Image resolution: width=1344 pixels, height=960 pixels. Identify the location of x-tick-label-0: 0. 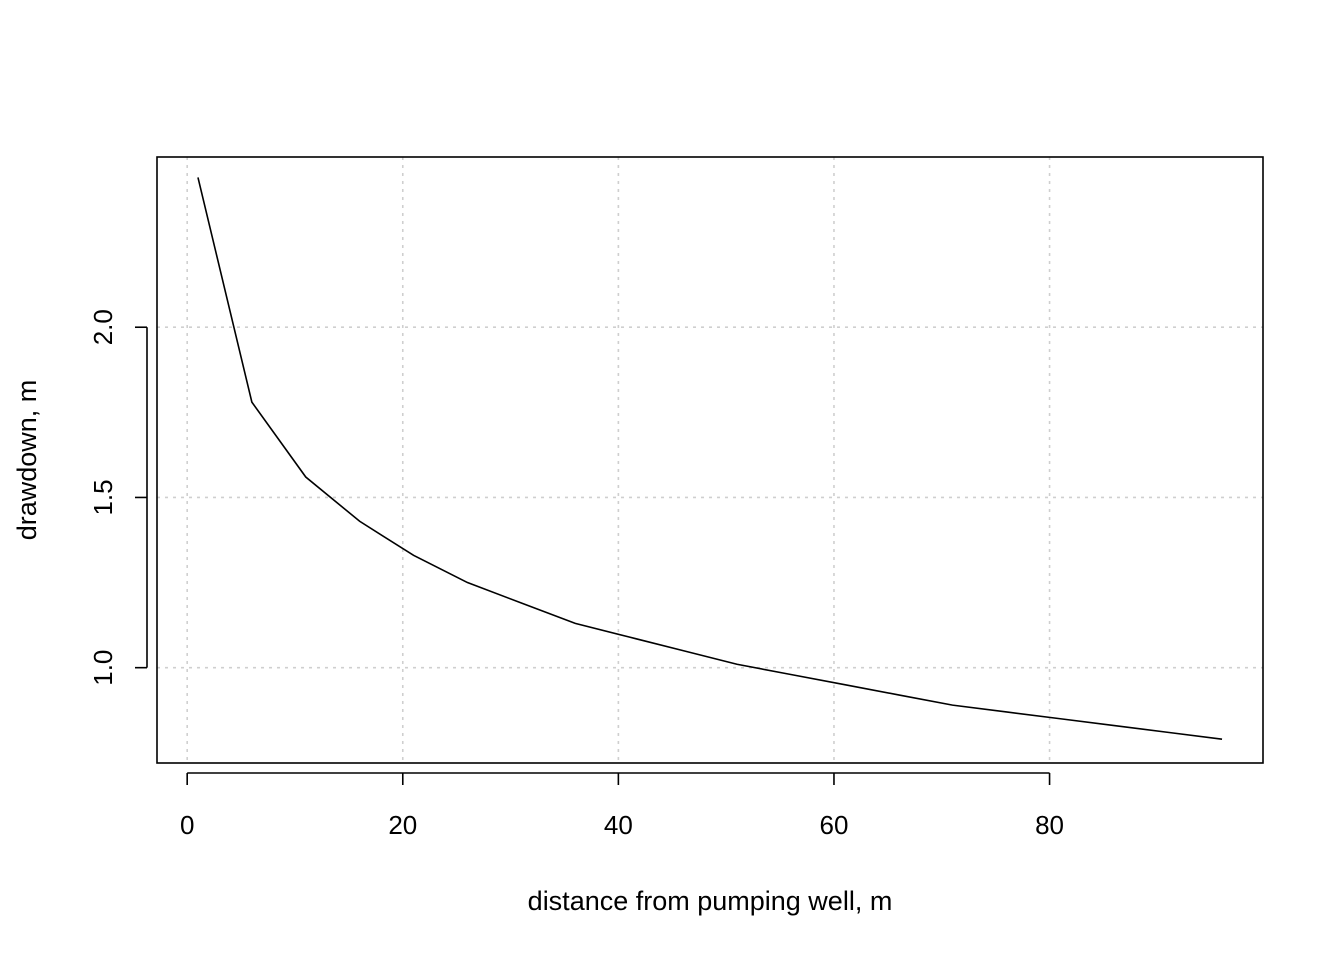
(187, 825).